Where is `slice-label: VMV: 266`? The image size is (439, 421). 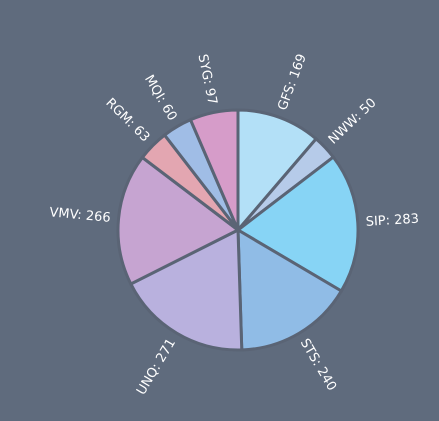 slice-label: VMV: 266 is located at coordinates (80, 215).